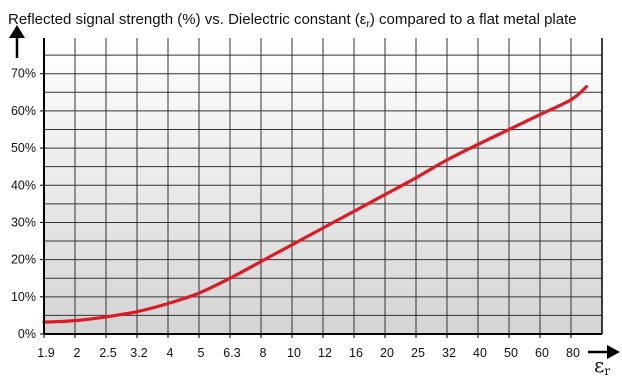 This screenshot has height=376, width=622. Describe the element at coordinates (511, 353) in the screenshot. I see `x-tick-label: 50` at that location.